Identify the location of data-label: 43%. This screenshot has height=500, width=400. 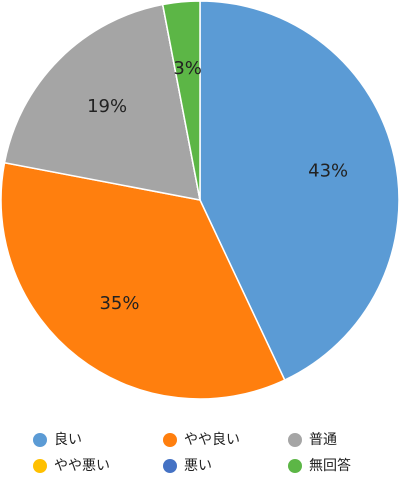
(328, 170).